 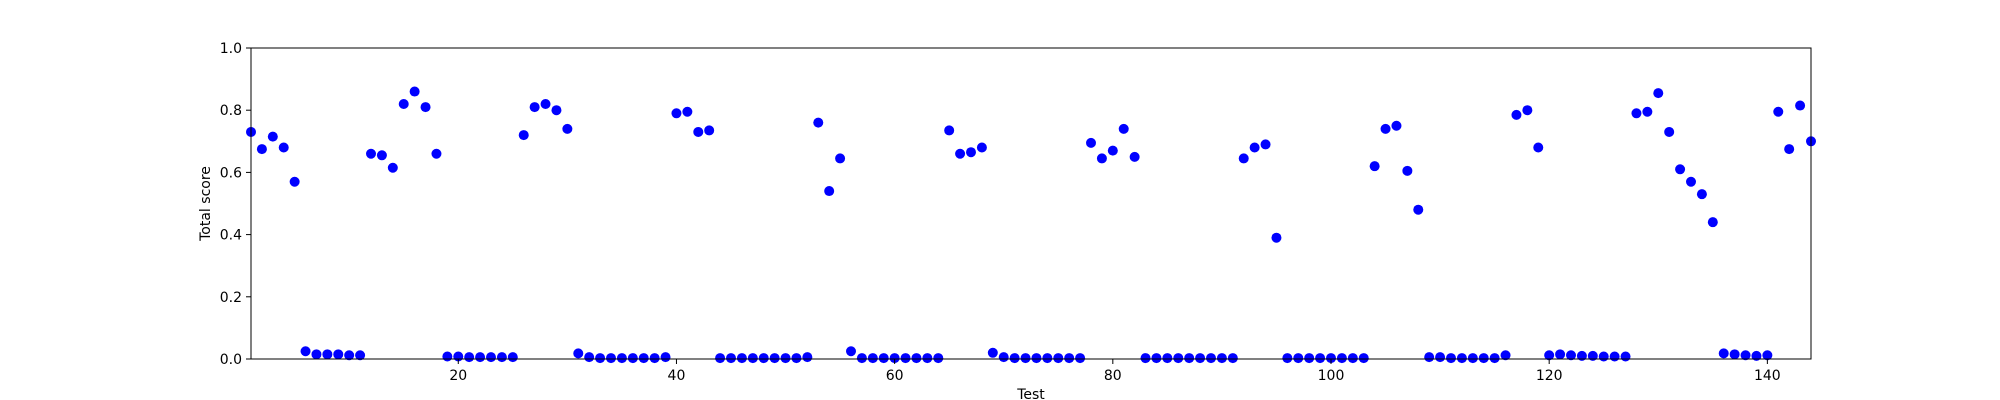 I want to click on x-tick-label: 40, so click(x=677, y=376).